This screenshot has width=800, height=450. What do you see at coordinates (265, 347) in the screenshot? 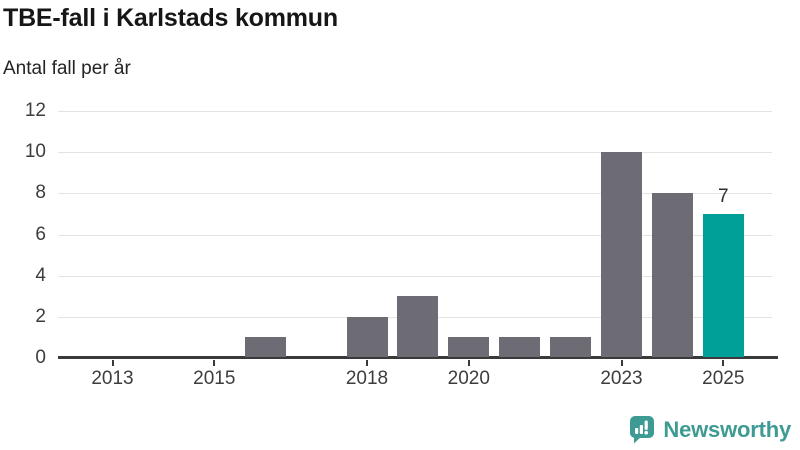
I see `bar-2016` at bounding box center [265, 347].